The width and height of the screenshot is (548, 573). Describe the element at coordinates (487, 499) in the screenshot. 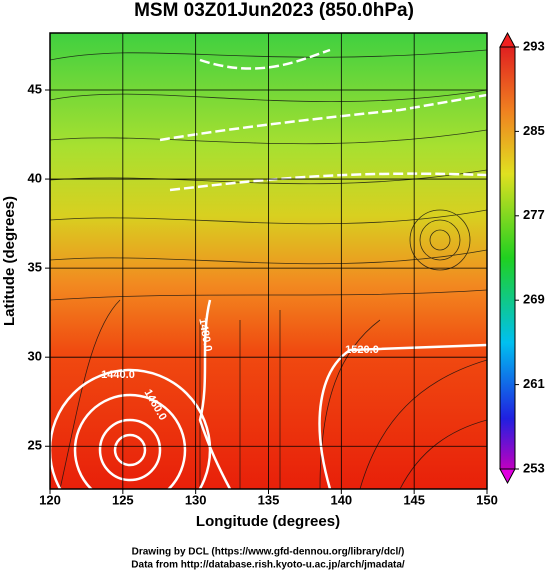

I see `x-tick-label: 150` at that location.